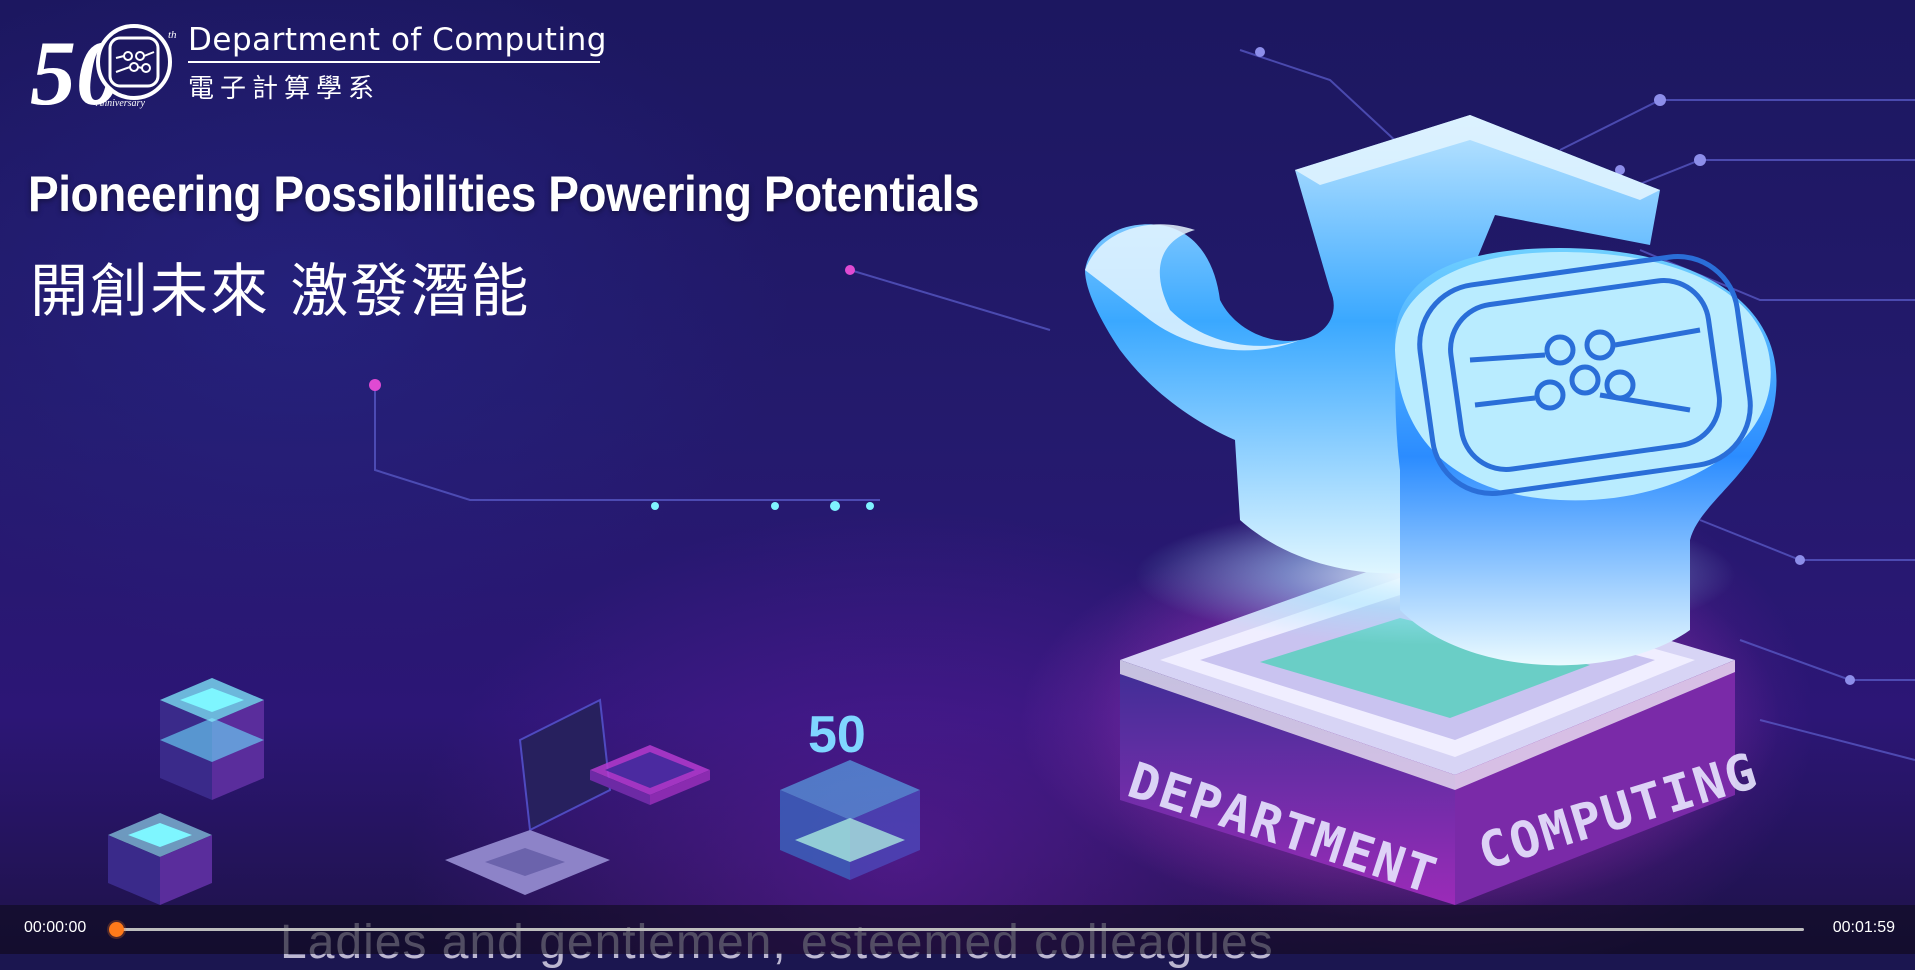 This screenshot has height=970, width=1915. I want to click on total-time: 00:01:59, so click(1863, 927).